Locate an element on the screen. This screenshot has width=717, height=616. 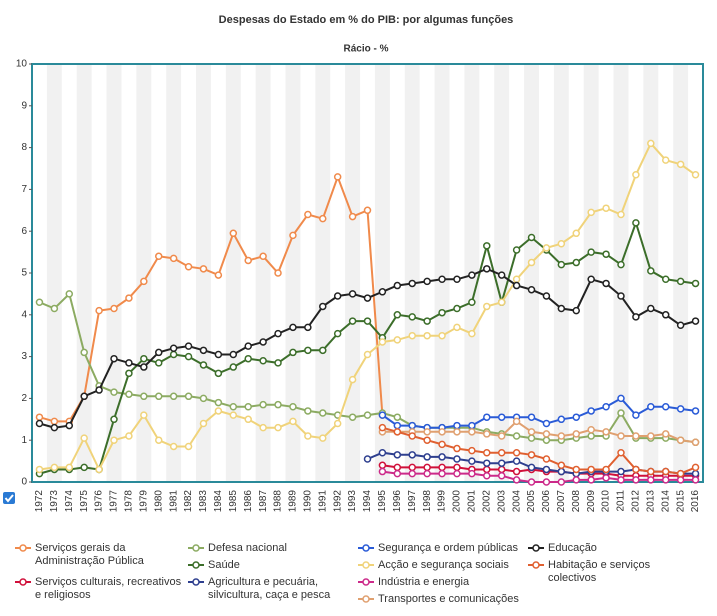
checkbox is located at coordinates (9, 498).